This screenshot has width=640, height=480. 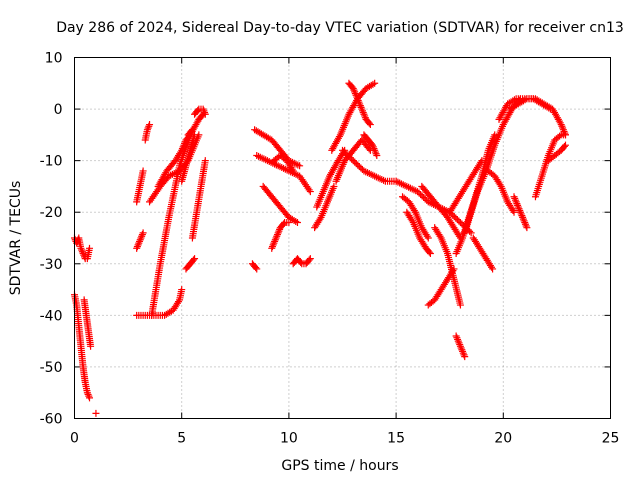 I want to click on y-tick-label: -50, so click(x=51, y=368).